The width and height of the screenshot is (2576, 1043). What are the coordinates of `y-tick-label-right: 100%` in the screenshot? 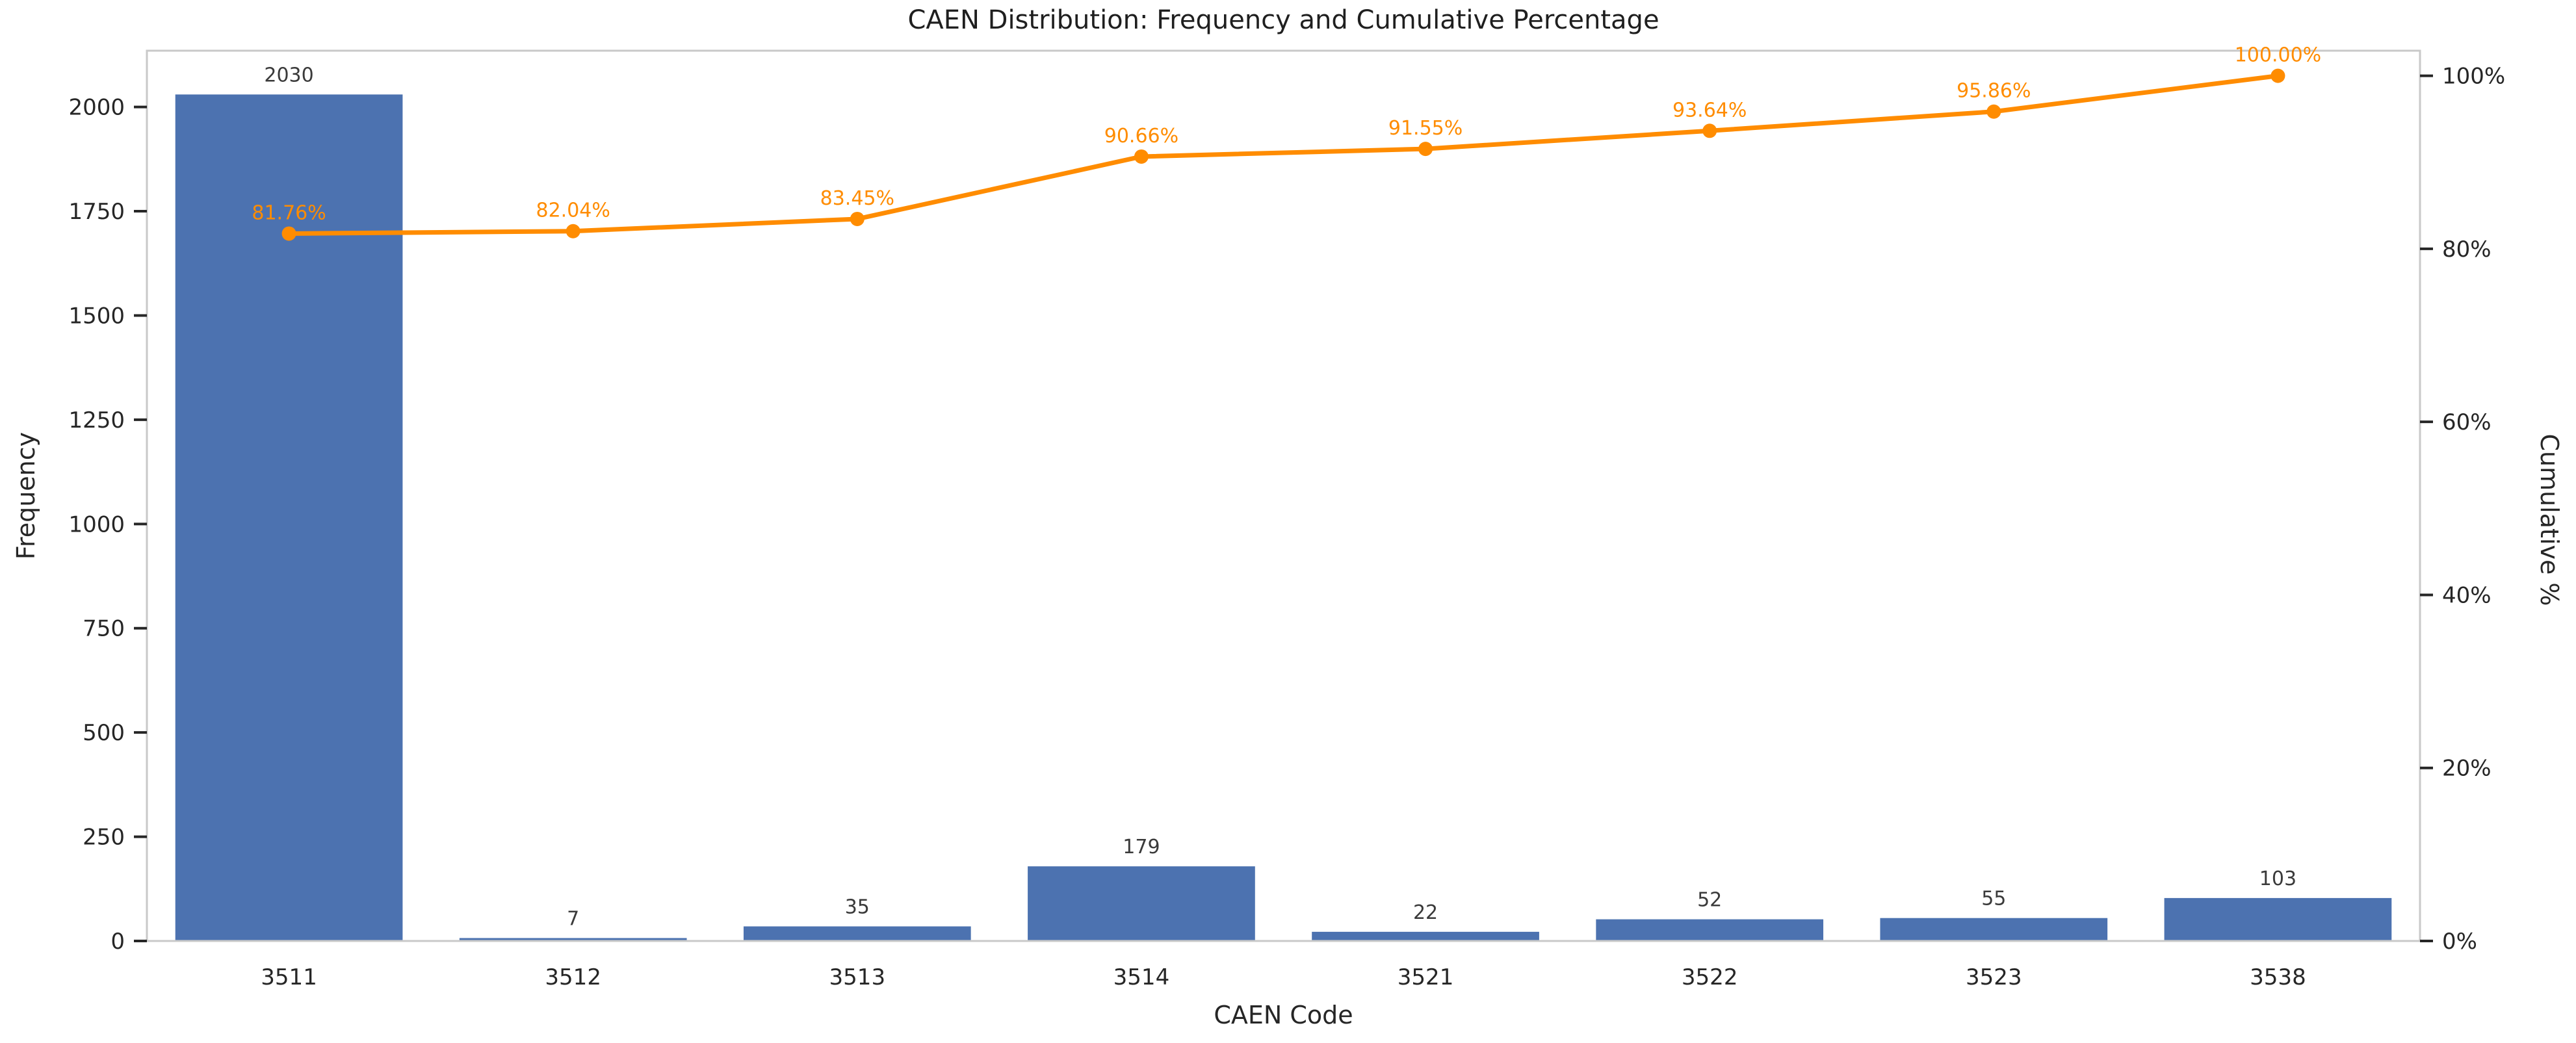 It's located at (2473, 77).